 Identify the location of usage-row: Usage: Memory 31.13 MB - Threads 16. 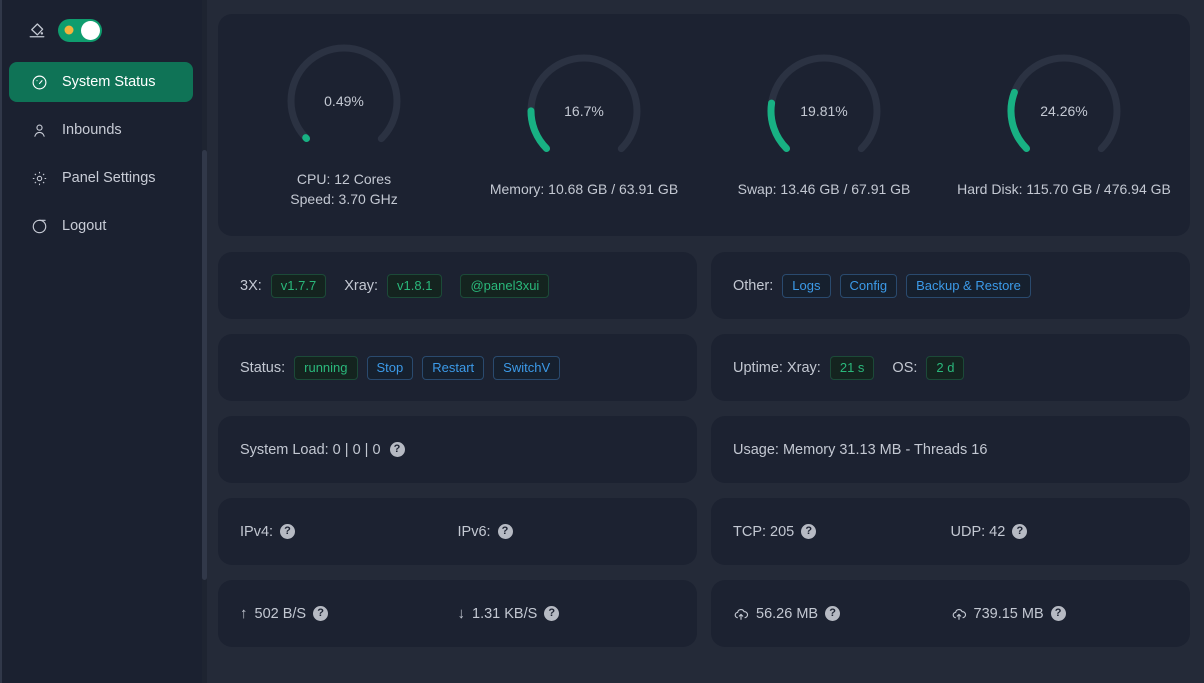
(950, 449).